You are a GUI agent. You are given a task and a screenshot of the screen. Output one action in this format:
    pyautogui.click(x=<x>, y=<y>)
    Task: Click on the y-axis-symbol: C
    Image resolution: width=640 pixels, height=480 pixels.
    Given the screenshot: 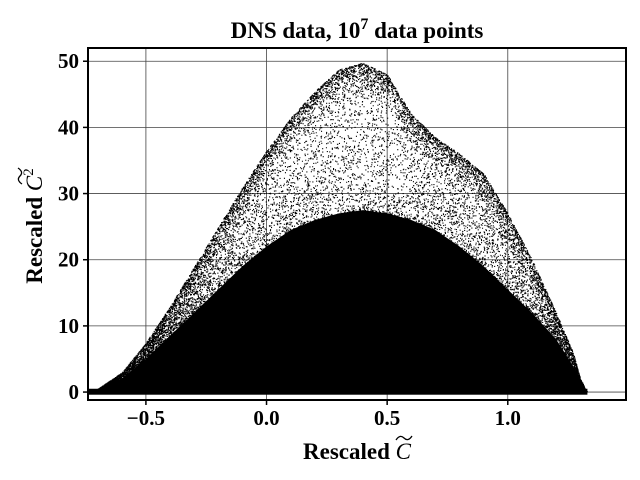 What is the action you would take?
    pyautogui.click(x=34, y=183)
    